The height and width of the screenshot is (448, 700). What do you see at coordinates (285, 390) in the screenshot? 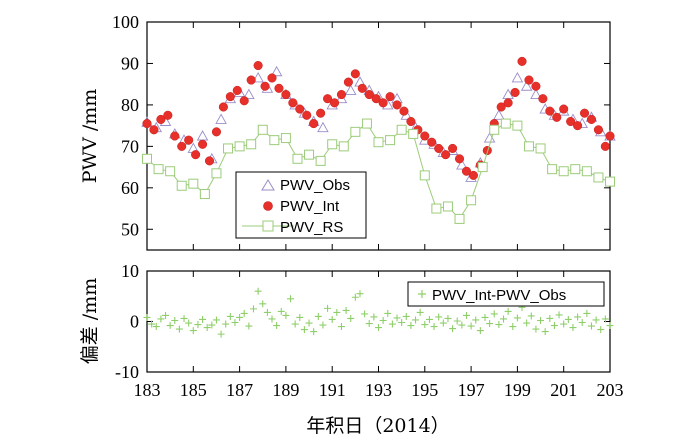
I see `x-tick-label: 189` at bounding box center [285, 390].